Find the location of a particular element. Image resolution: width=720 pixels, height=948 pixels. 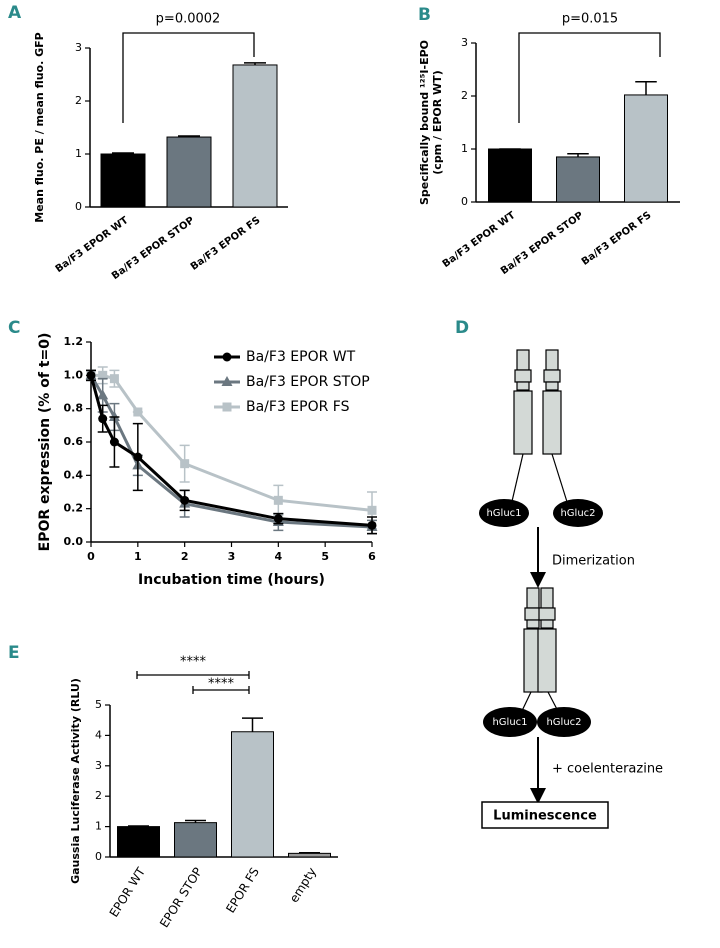

step-label: + coelenterazine is located at coordinates (607, 769).